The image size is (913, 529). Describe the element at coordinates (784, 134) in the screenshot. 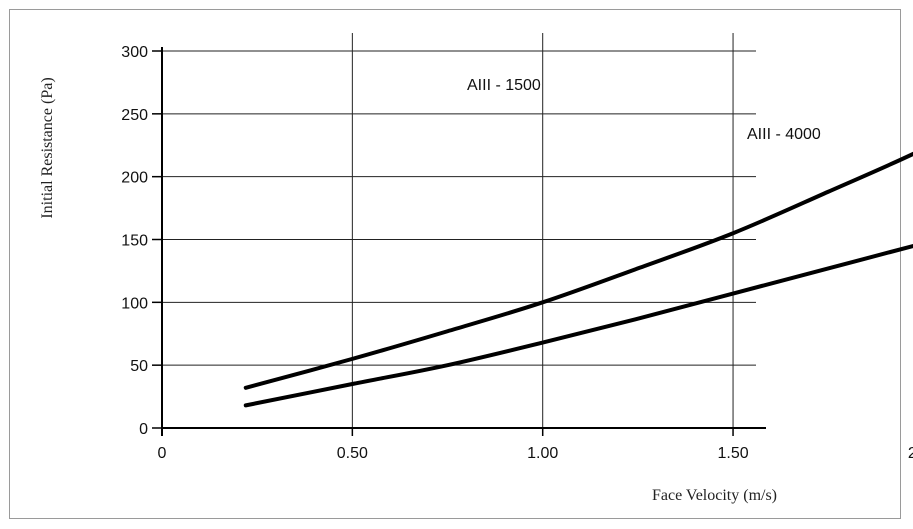

I see `series-label-1: AIII - 4000` at that location.